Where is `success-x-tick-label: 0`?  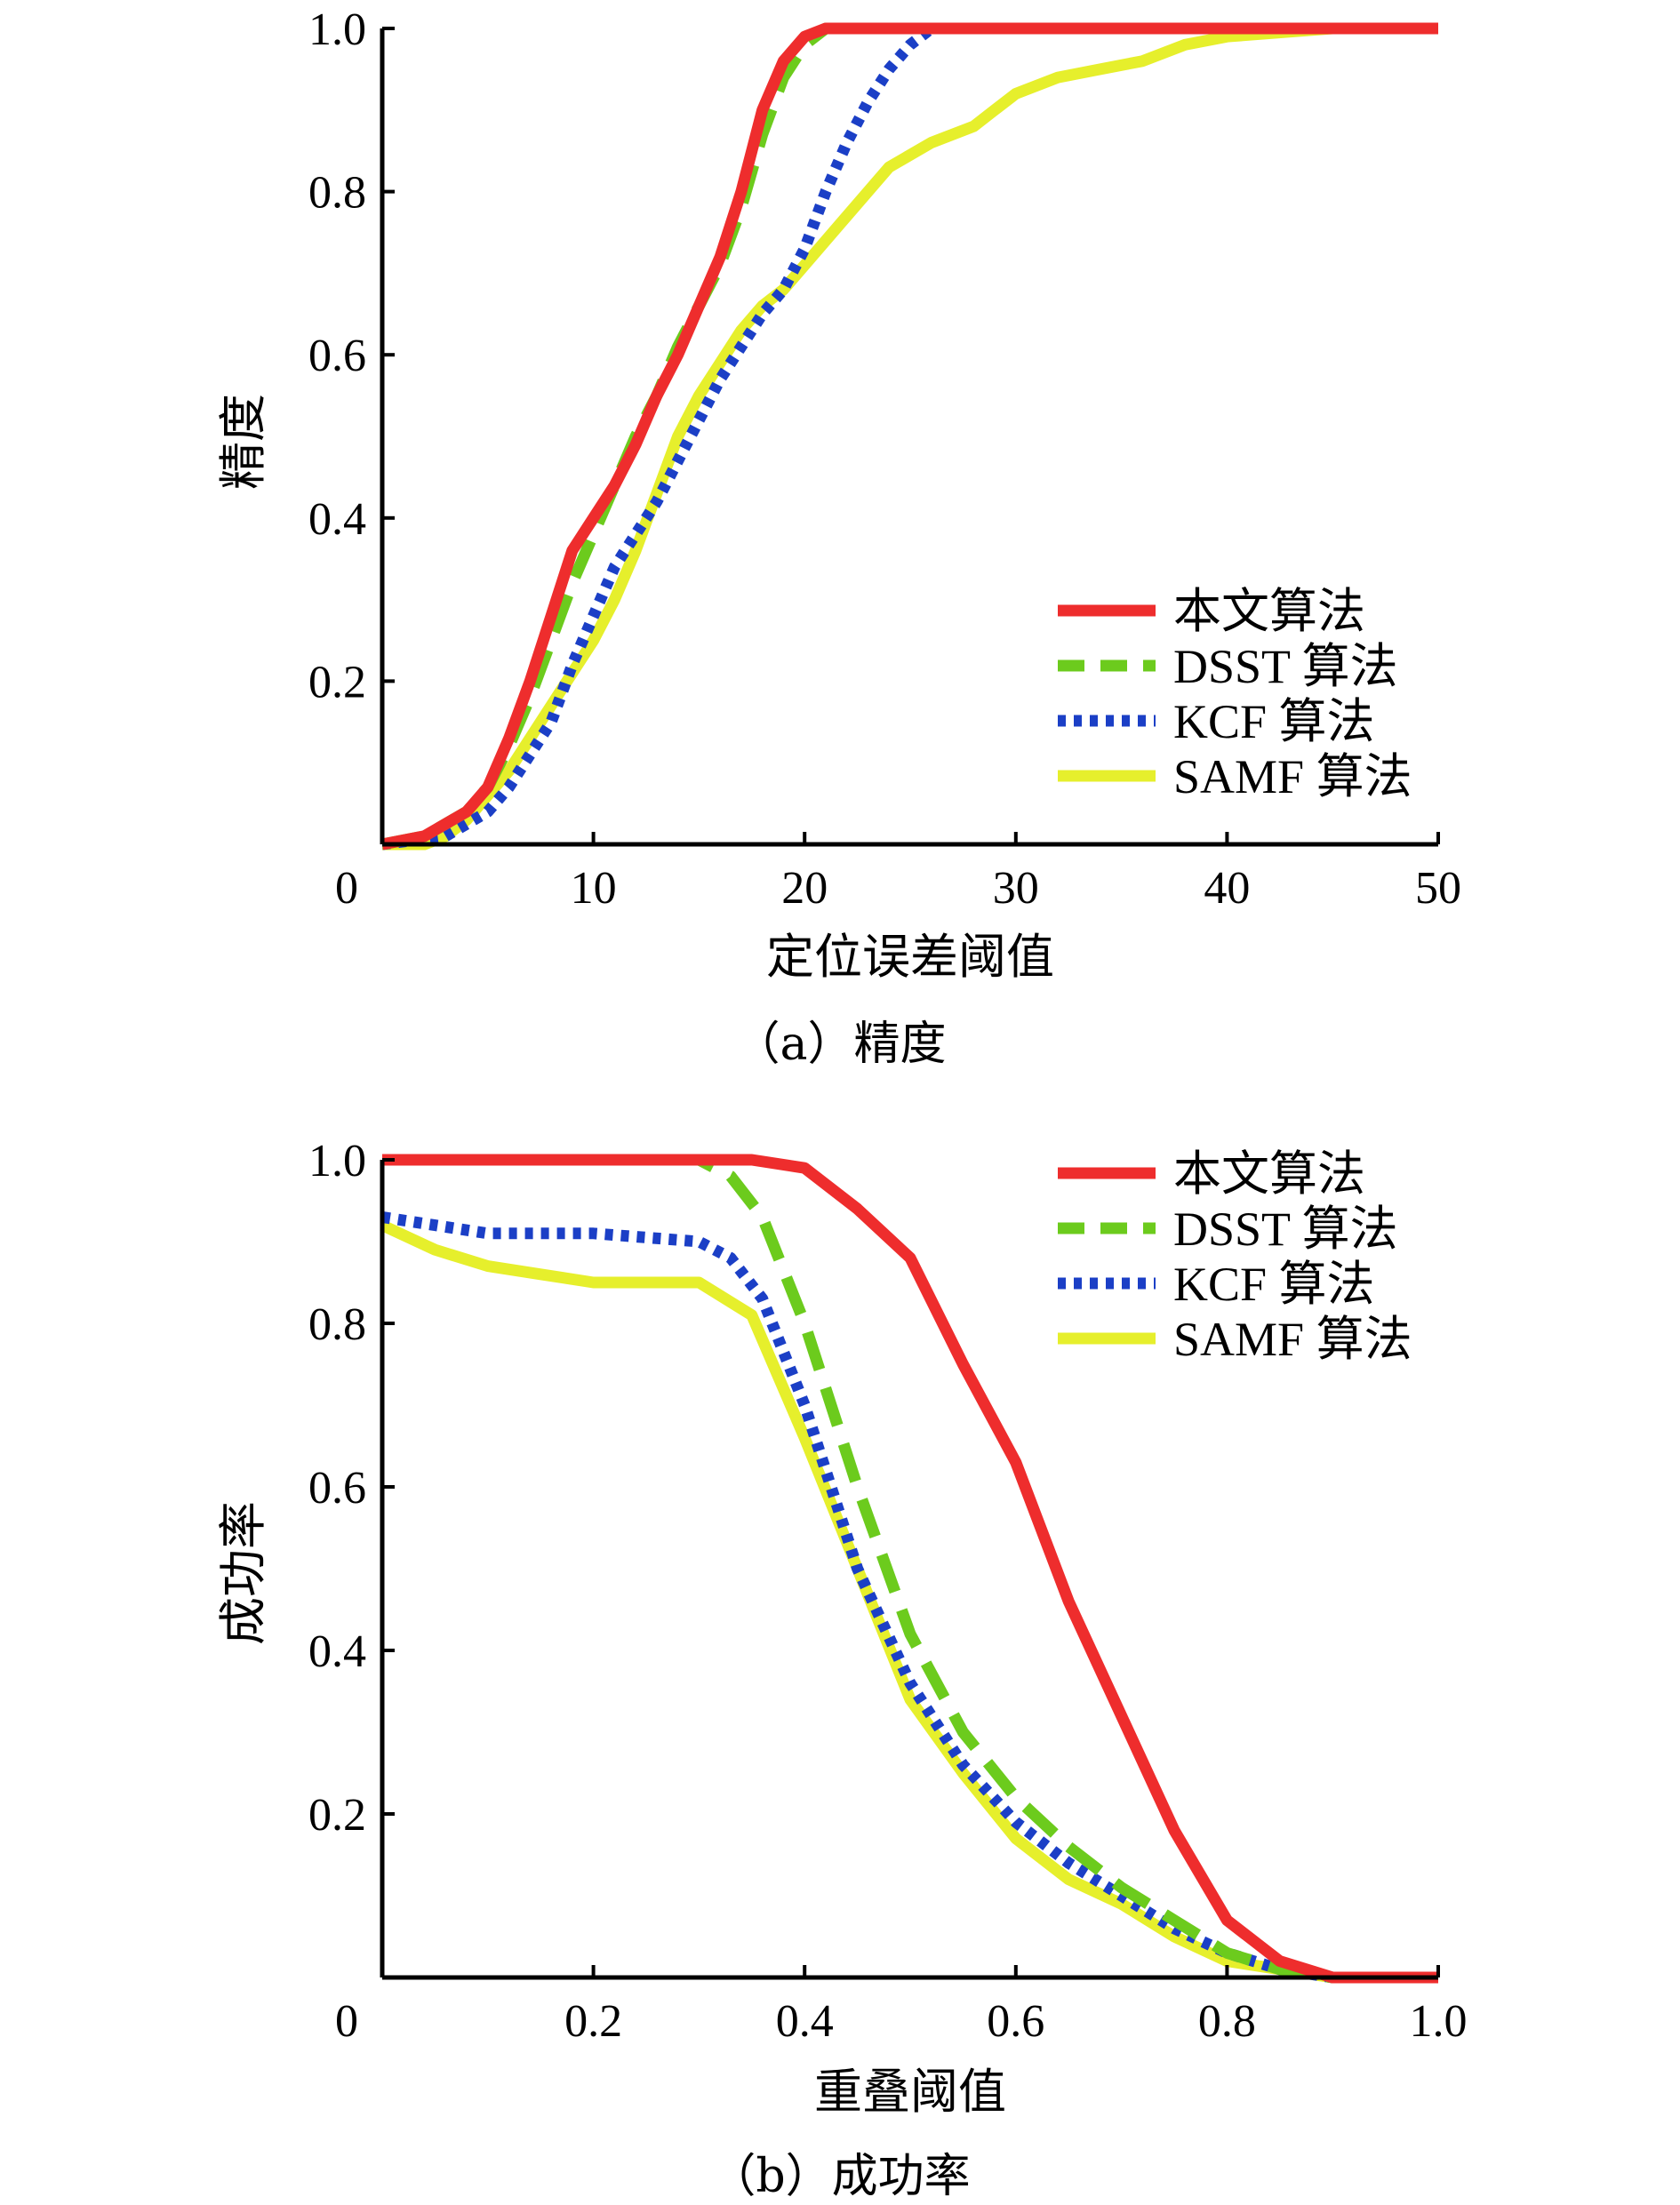 success-x-tick-label: 0 is located at coordinates (346, 2022).